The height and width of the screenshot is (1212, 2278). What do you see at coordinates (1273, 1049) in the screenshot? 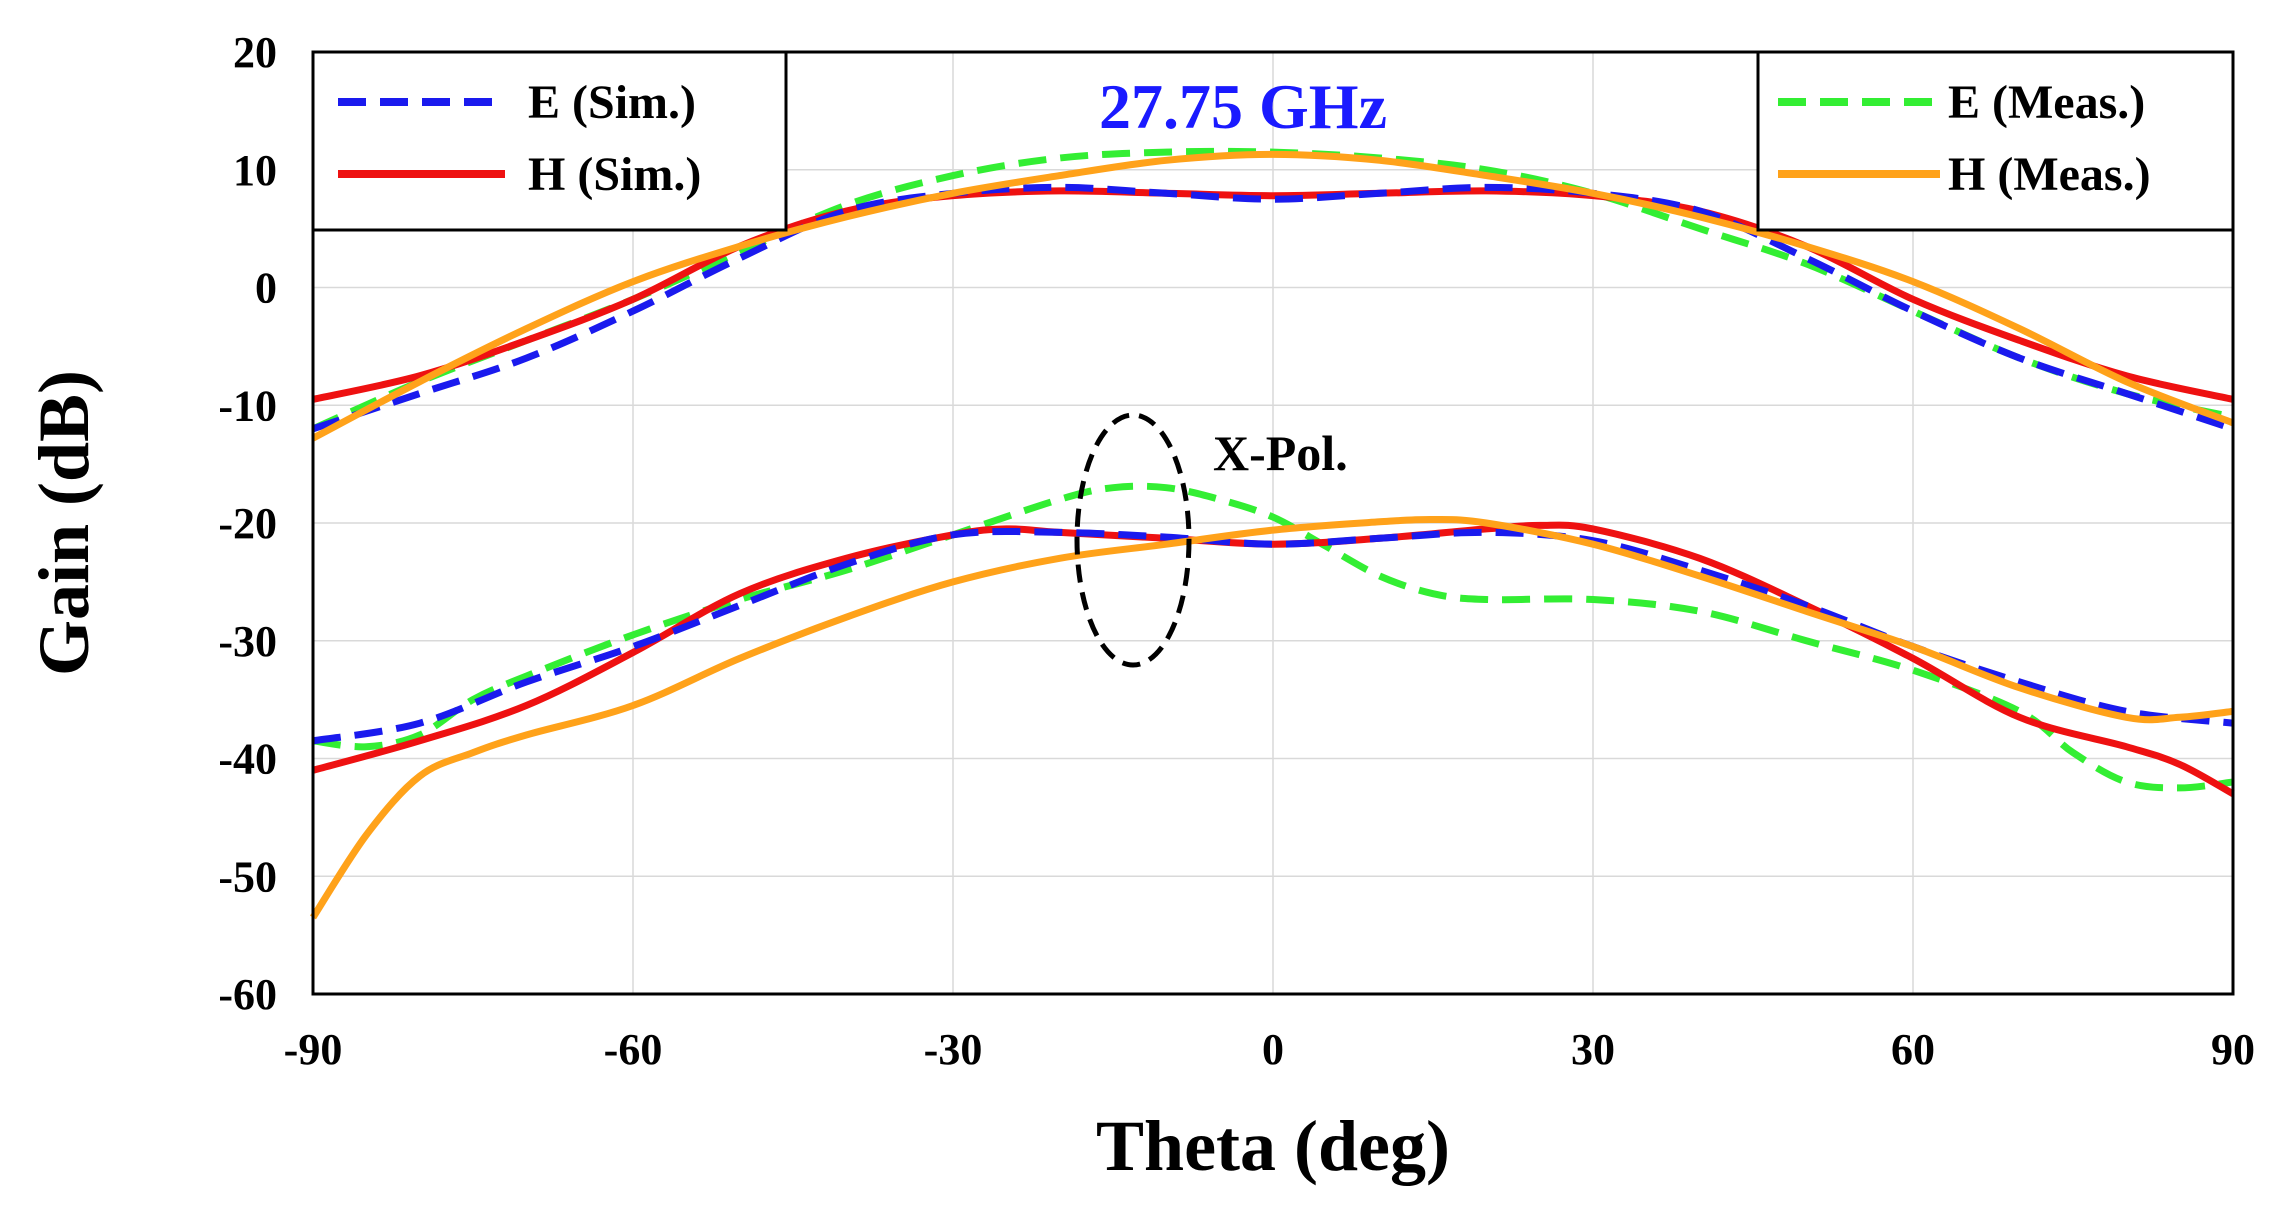
I see `x-tick-label: 0` at bounding box center [1273, 1049].